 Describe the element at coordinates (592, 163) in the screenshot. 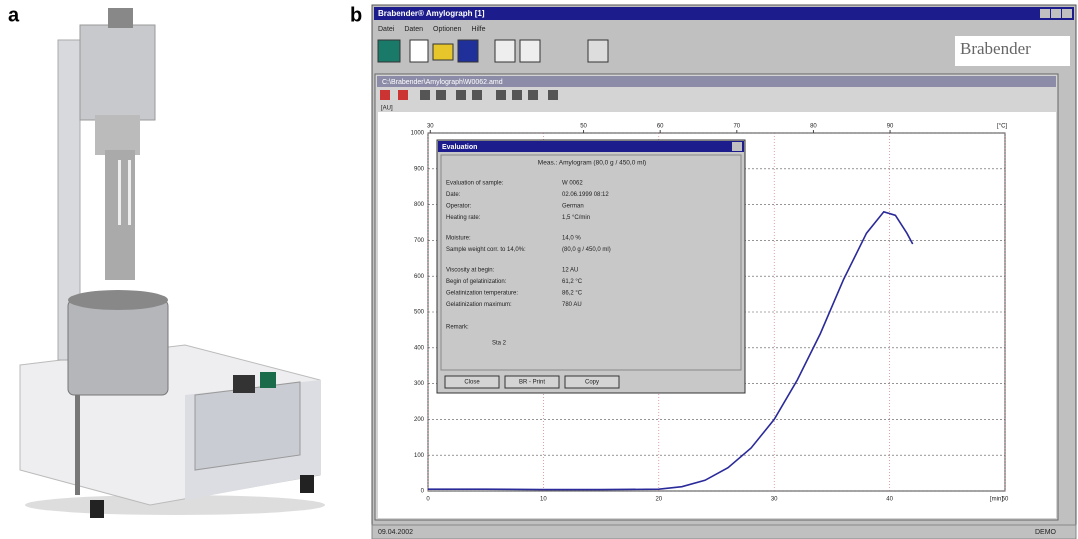

I see `dialog-header: Meas.: Amylogram (80,0 g / 450,0 ml)` at that location.